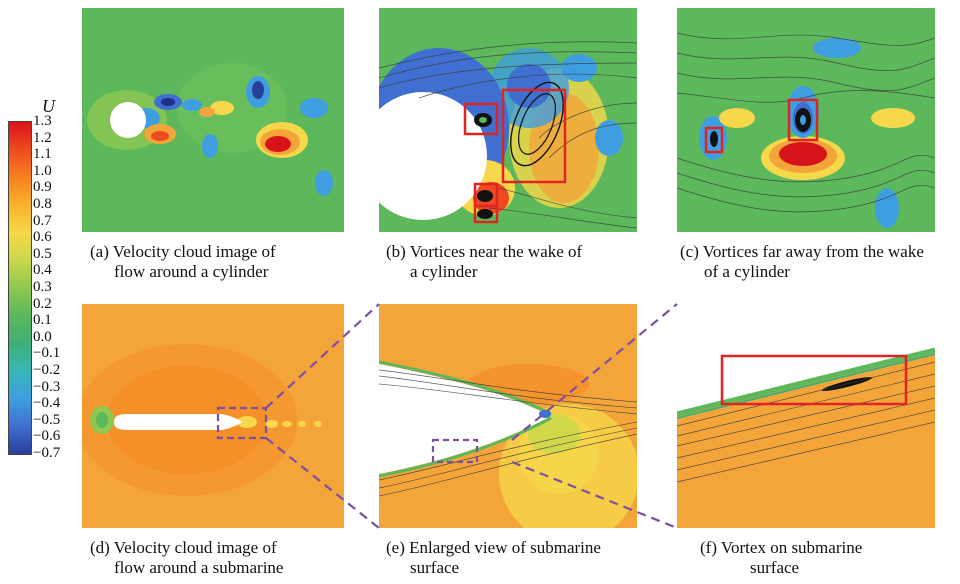 The height and width of the screenshot is (584, 960). I want to click on caption-b-line2: a cylinder, so click(444, 271).